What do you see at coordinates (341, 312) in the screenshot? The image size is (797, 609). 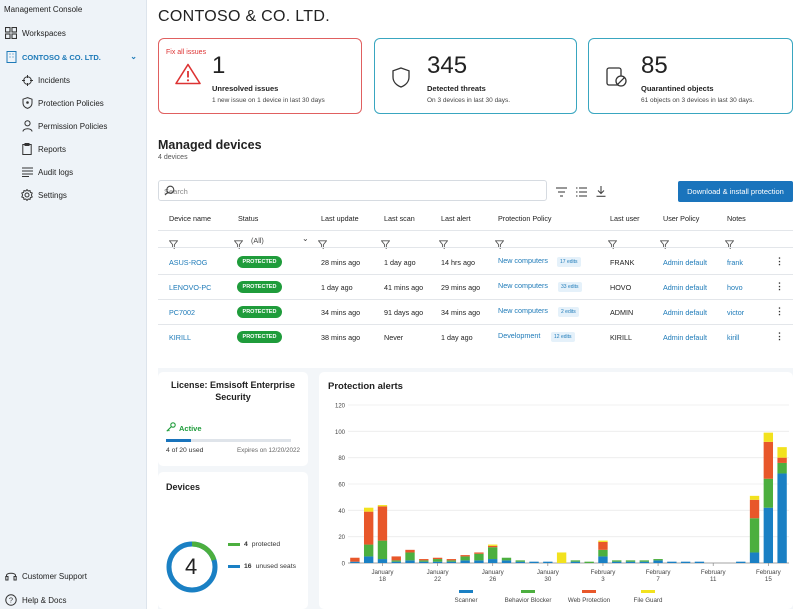 I see `last-update: 34 mins ago` at bounding box center [341, 312].